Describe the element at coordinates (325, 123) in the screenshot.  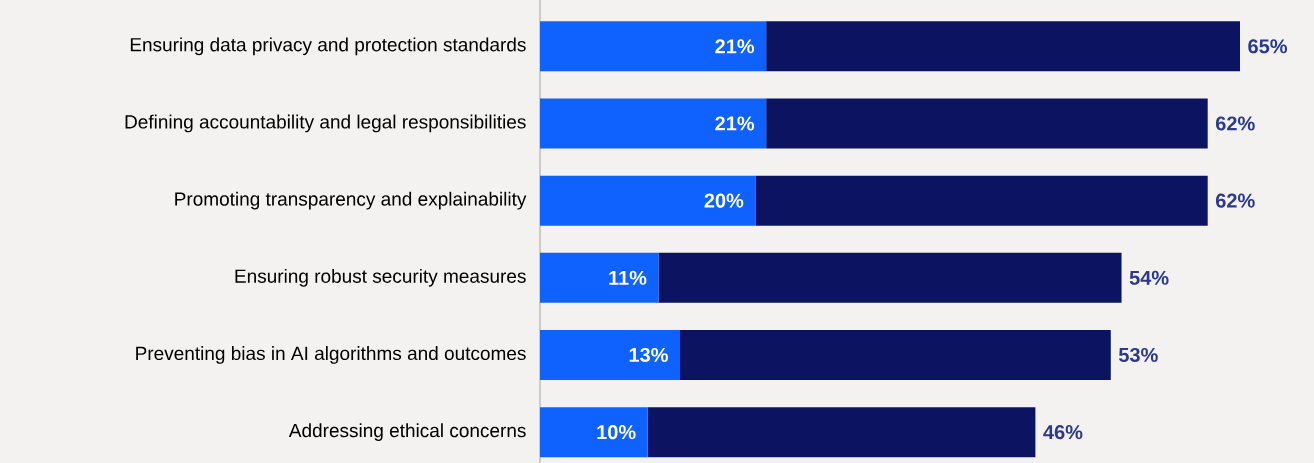
I see `y-tick-label: Defining accountability and legal responsibilities` at that location.